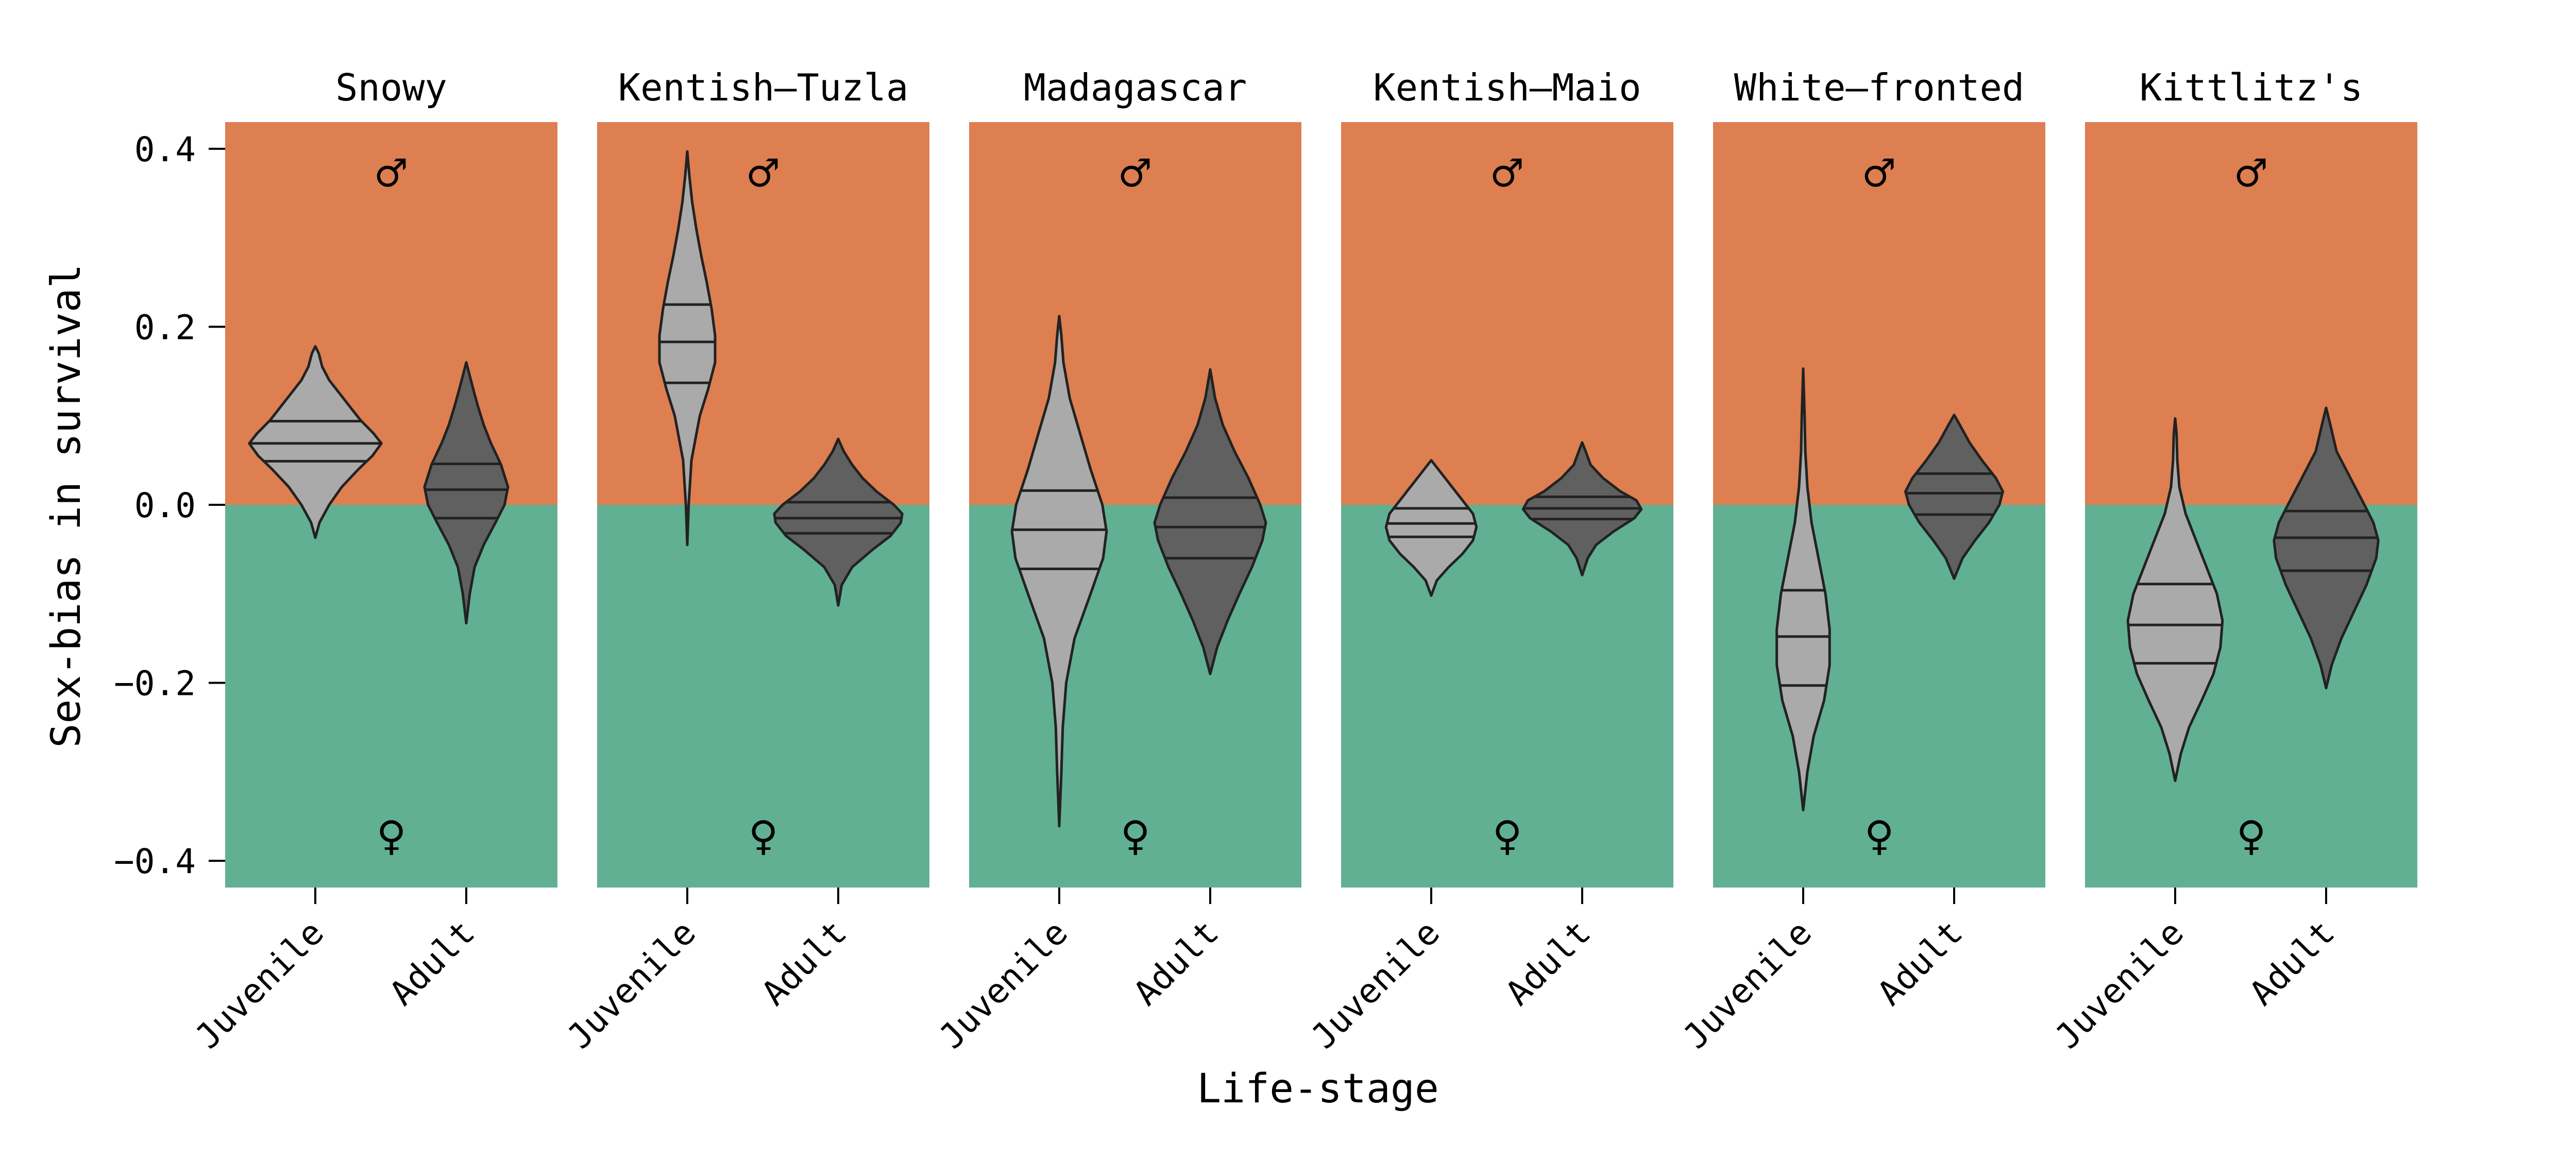 This screenshot has height=1159, width=2576. I want to click on y-tick-label: −0.2, so click(155, 684).